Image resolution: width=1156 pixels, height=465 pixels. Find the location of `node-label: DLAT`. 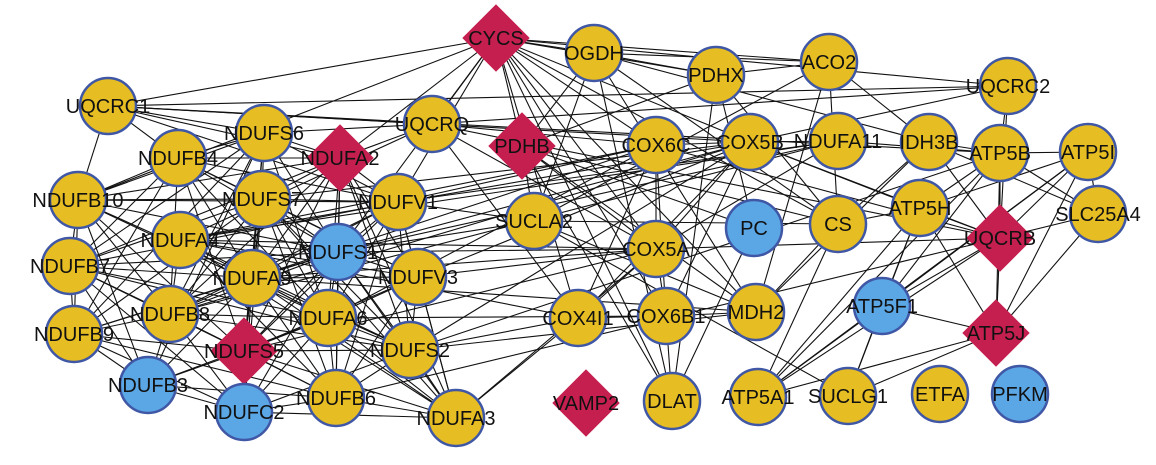

node-label: DLAT is located at coordinates (672, 402).